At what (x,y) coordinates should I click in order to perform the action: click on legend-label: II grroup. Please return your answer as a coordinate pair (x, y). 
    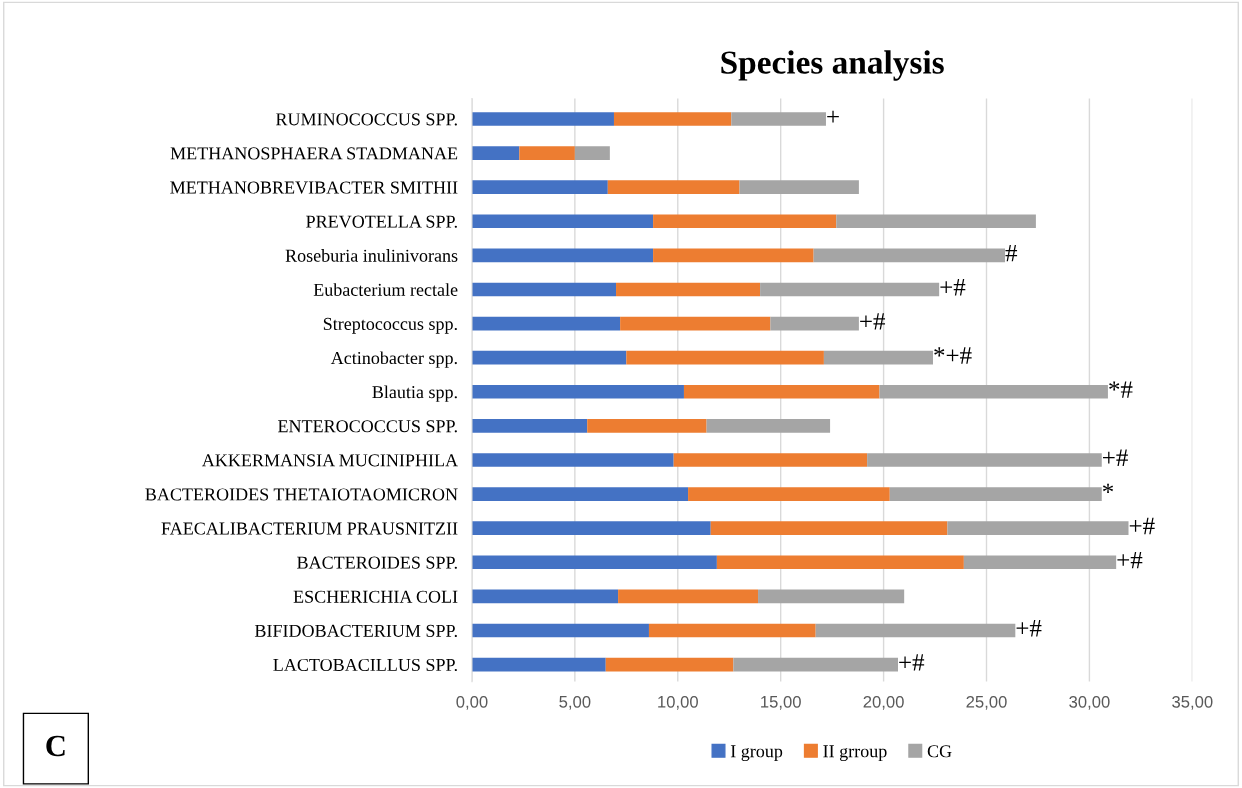
    Looking at the image, I should click on (855, 753).